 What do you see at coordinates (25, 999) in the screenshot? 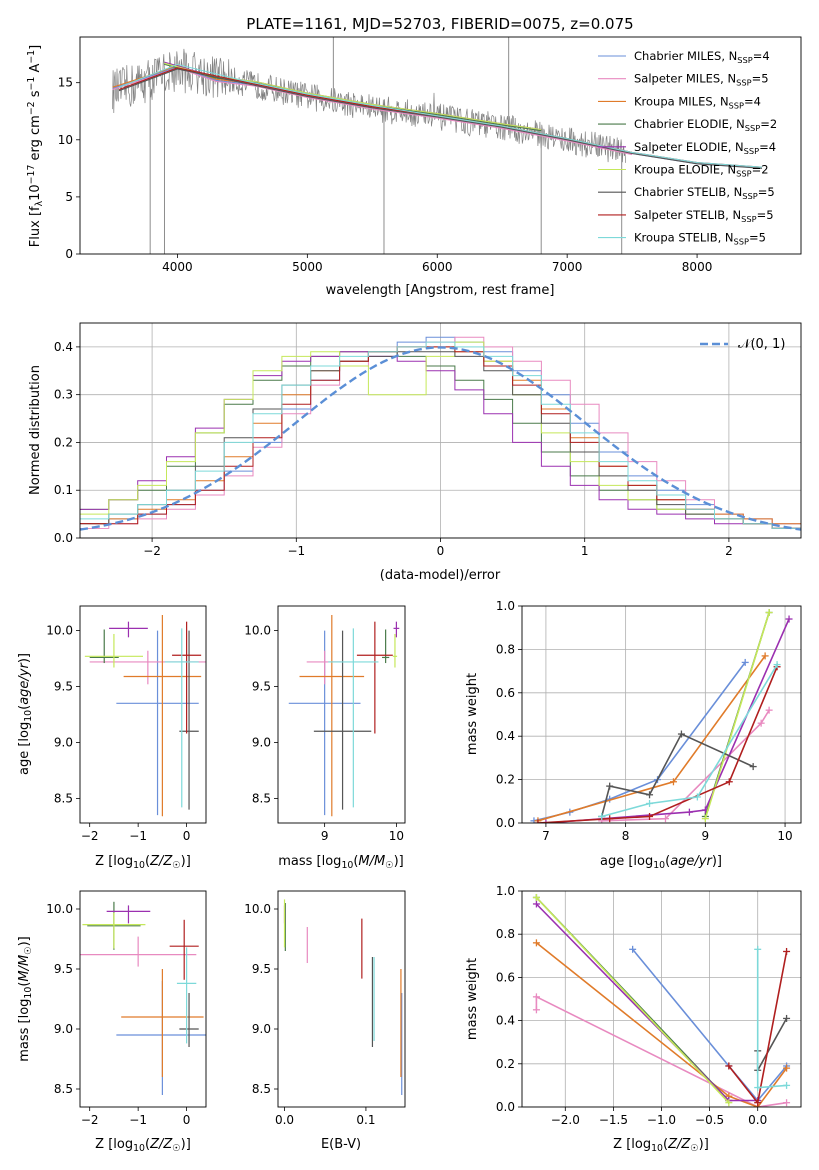
I see `y-axis-label: mass [log10(M/M☉)]` at bounding box center [25, 999].